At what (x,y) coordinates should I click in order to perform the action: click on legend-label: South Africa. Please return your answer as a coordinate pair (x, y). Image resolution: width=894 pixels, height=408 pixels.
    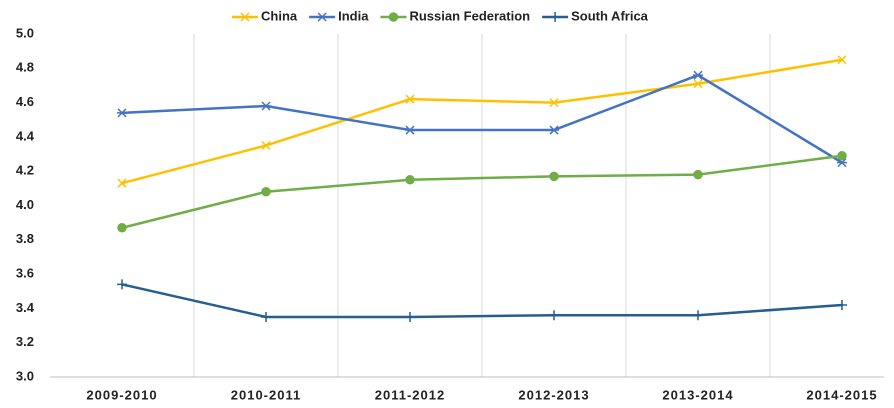
    Looking at the image, I should click on (610, 15).